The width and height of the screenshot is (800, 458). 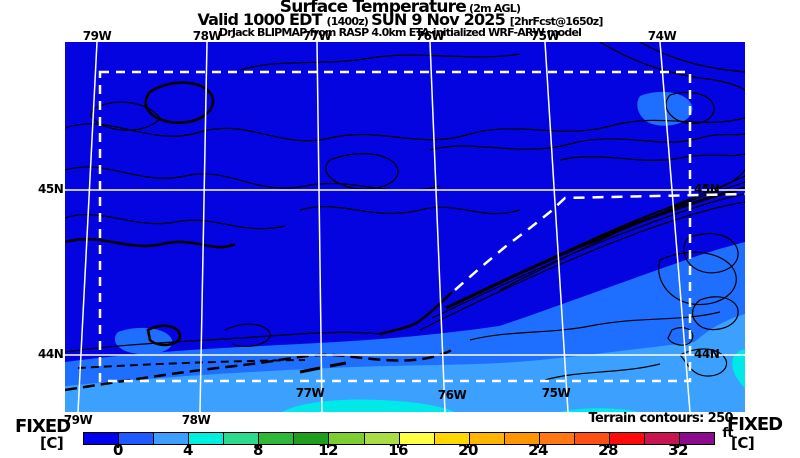 I want to click on colorbar-tick-label: 8, so click(x=258, y=449).